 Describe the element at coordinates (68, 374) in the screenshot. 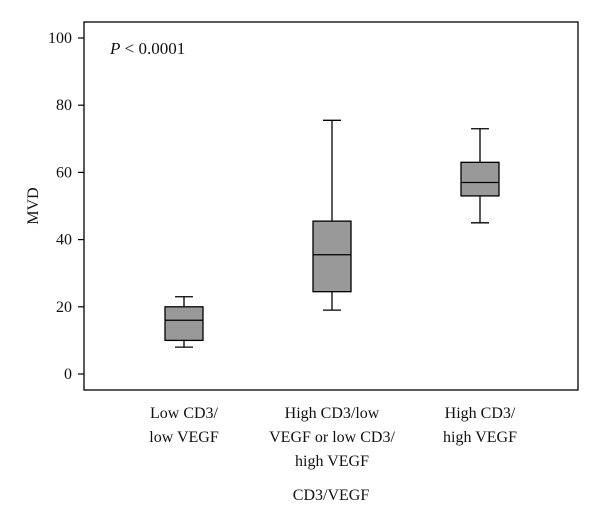

I see `y-tick-label: 0` at that location.